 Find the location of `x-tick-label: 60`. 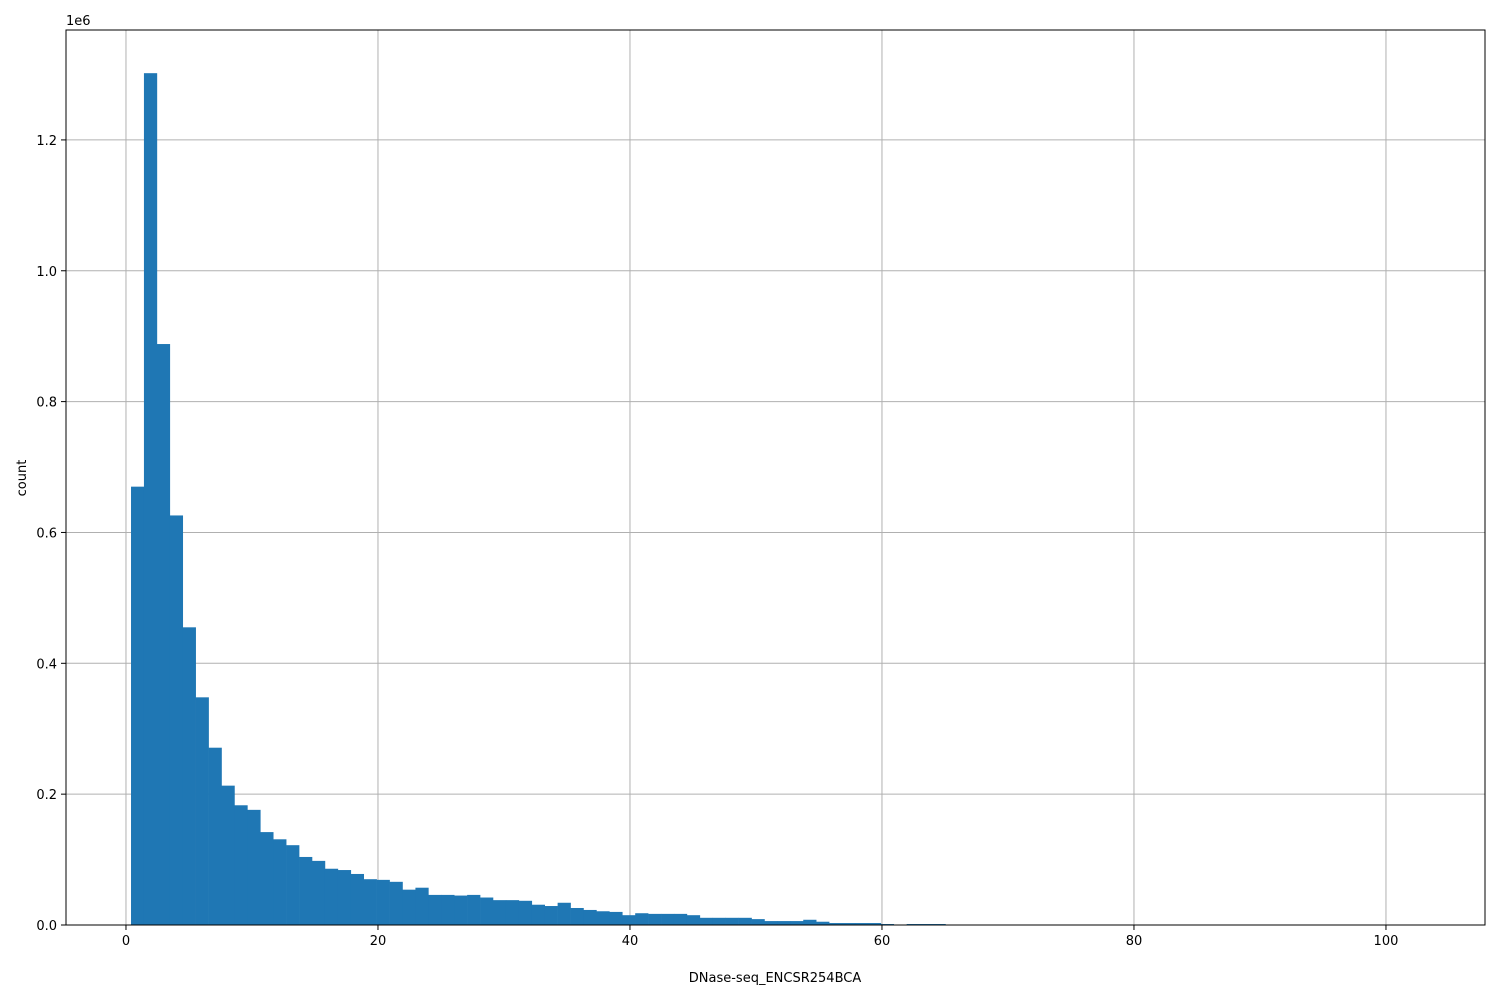

x-tick-label: 60 is located at coordinates (882, 941).